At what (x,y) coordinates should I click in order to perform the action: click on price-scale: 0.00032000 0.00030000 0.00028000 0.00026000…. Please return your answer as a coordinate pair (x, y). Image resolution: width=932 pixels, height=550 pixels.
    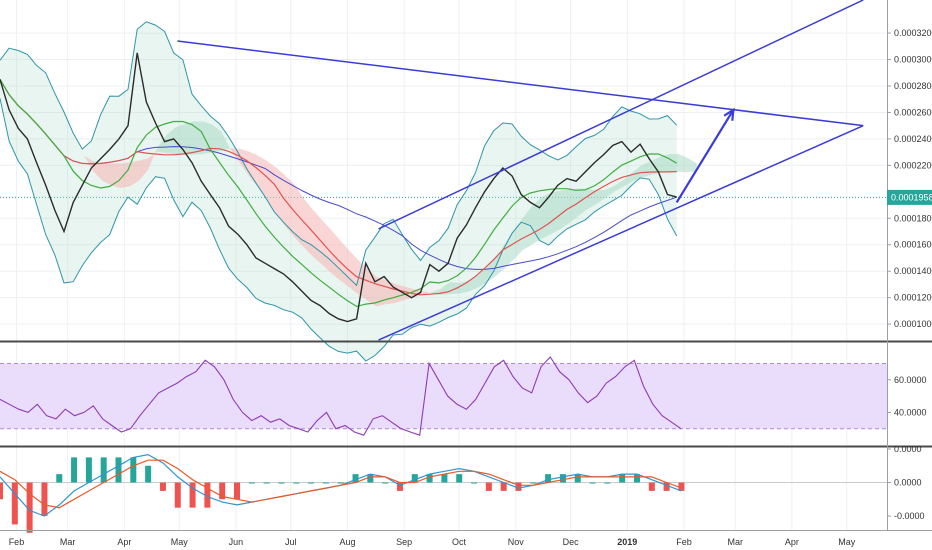
    Looking at the image, I should click on (909, 274).